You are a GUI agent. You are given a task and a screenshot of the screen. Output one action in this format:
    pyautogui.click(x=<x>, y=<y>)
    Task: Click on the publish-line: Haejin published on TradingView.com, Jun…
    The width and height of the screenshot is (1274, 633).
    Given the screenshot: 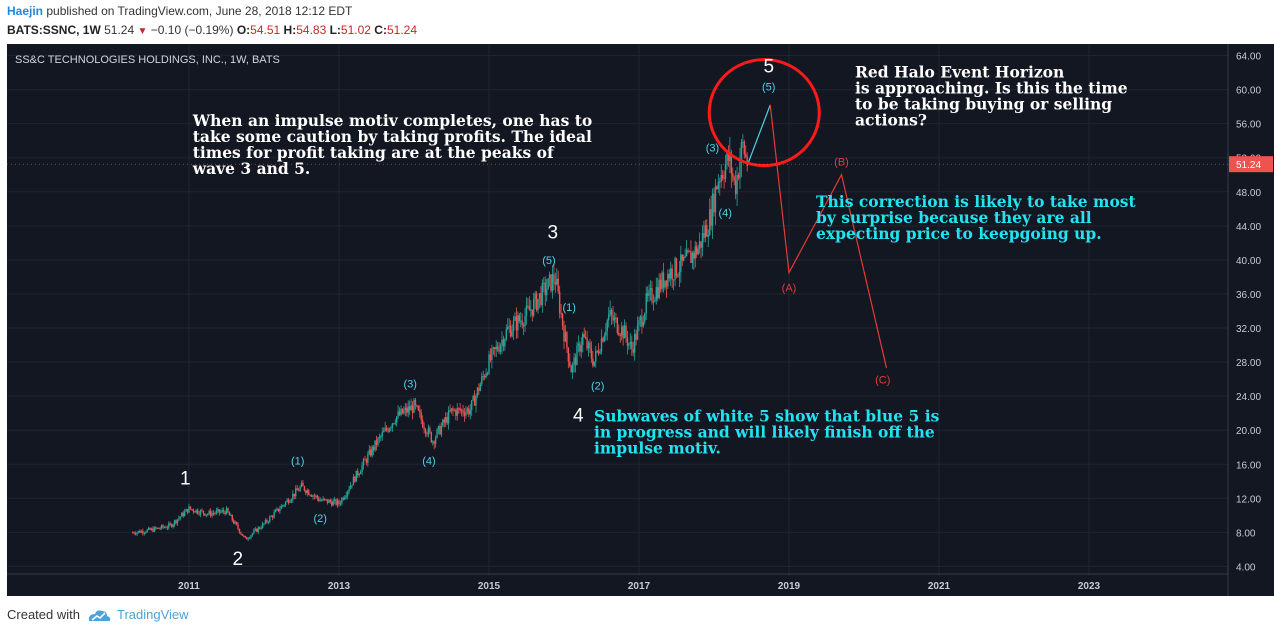 What is the action you would take?
    pyautogui.click(x=179, y=11)
    